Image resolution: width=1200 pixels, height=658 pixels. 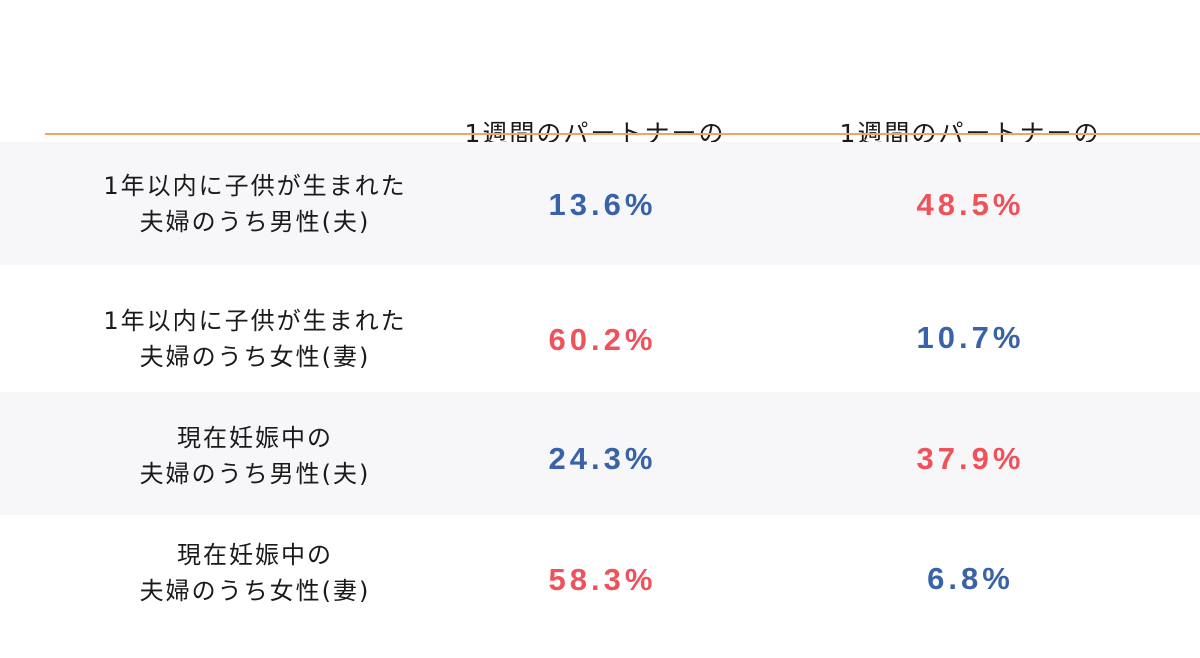 I want to click on row-label: 現在妊娠中の 夫婦のうち女性(妻), so click(x=255, y=573).